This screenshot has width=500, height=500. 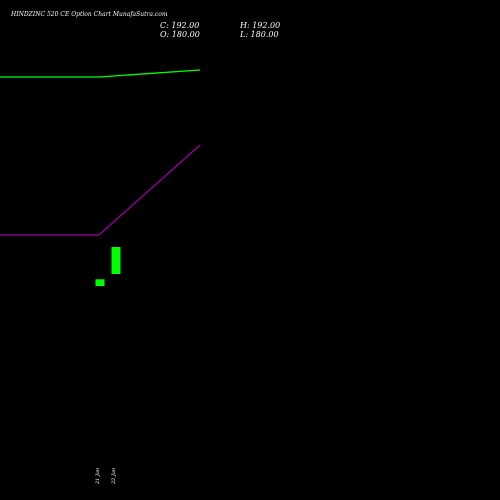 I want to click on x-tick-label: 22 Jan, so click(x=114, y=476).